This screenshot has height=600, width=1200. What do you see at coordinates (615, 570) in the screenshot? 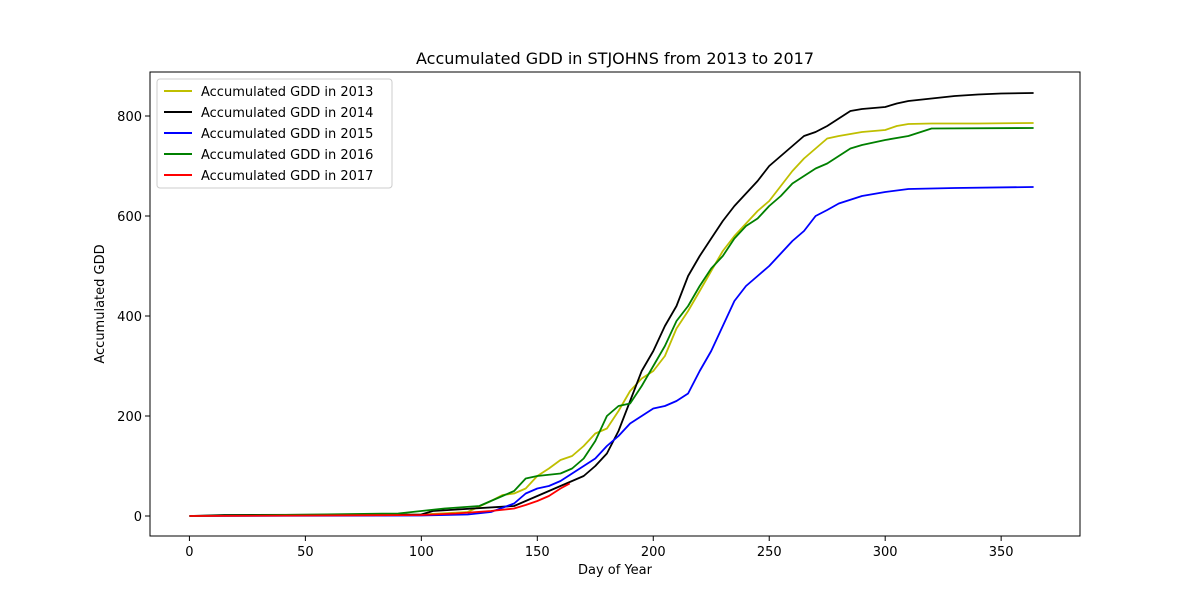
I see `x-axis-label: Day of Year` at bounding box center [615, 570].